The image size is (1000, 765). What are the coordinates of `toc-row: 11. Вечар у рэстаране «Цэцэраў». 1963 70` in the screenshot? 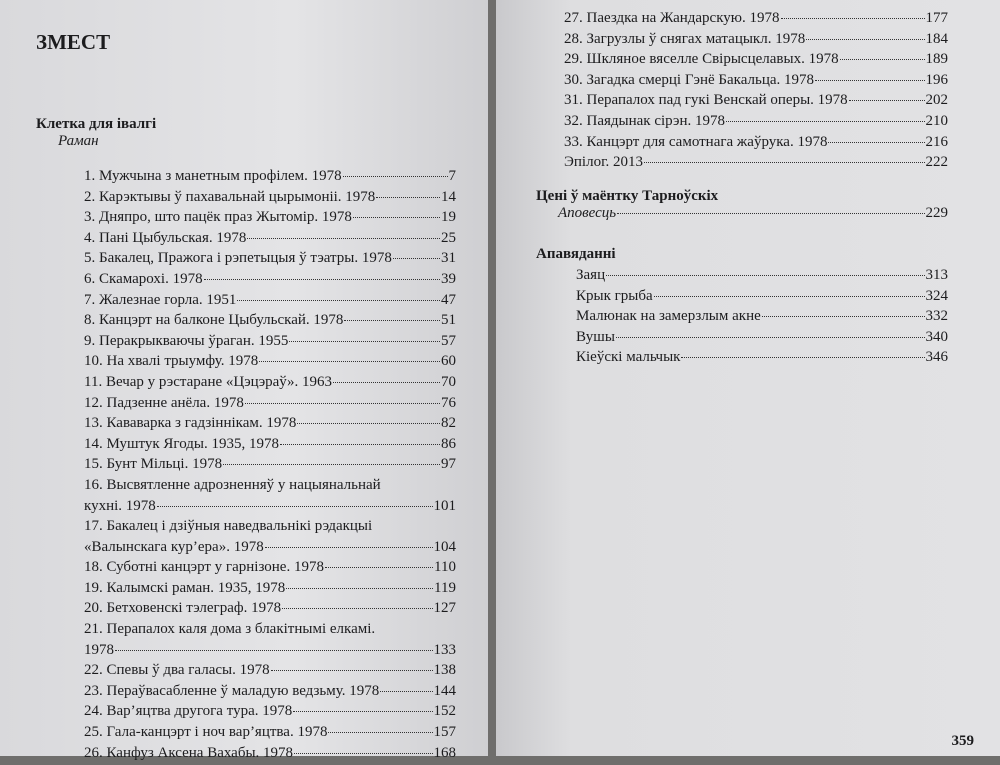 It's located at (270, 384).